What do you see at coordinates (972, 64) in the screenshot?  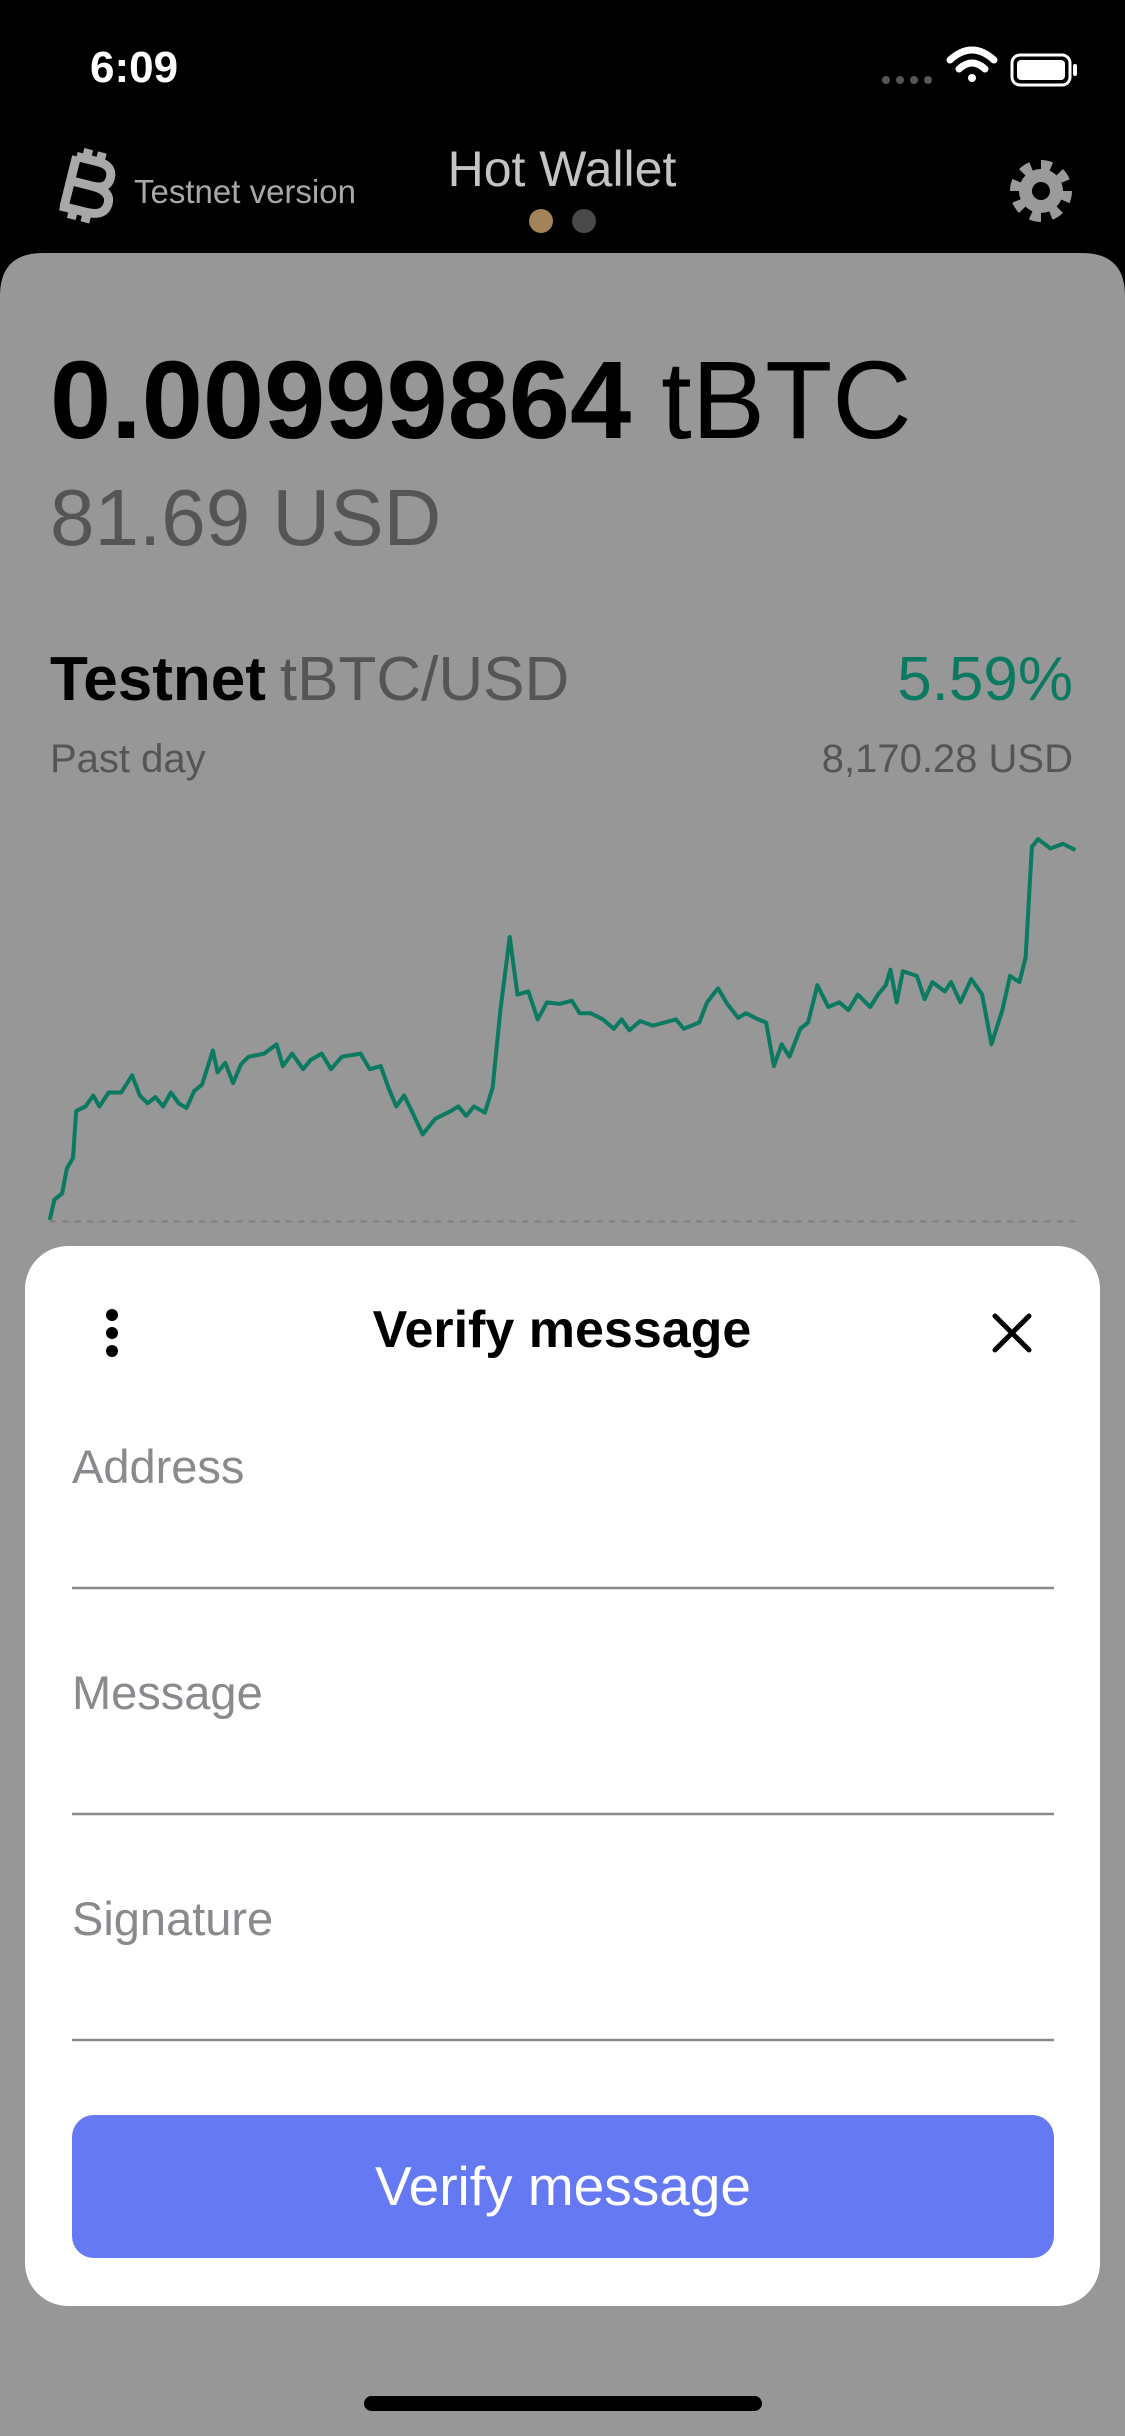 I see `wifi-icon` at bounding box center [972, 64].